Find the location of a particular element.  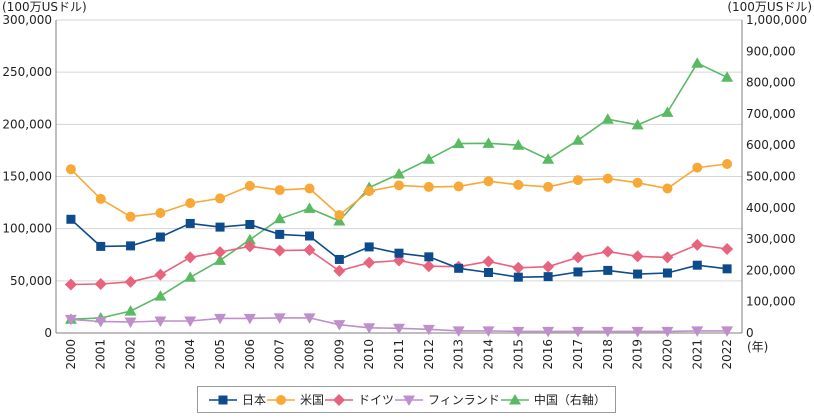

legend-label: 中国（右軸） is located at coordinates (569, 400).